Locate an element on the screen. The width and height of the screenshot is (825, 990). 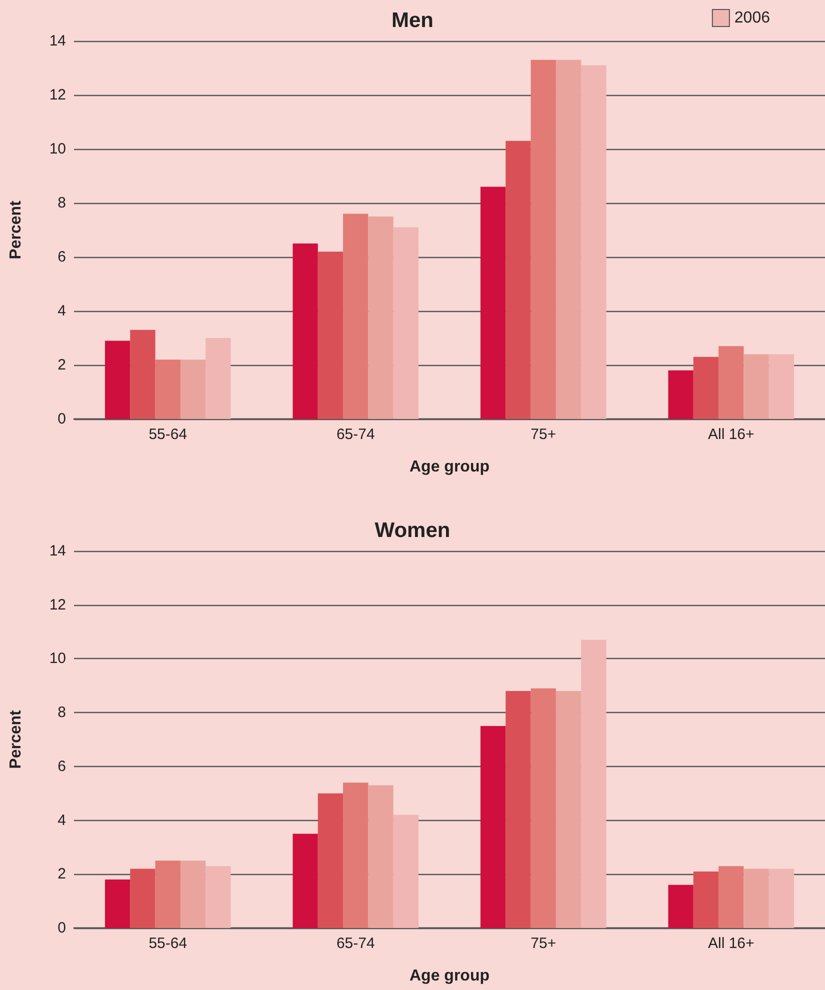
chart-title: Women is located at coordinates (412, 530).